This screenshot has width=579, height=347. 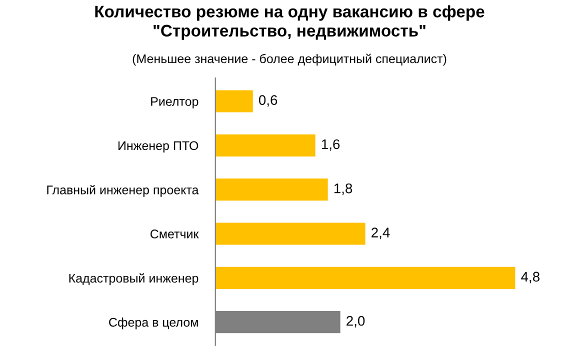 I want to click on y-tick-label: Инженер ПТО, so click(x=158, y=147).